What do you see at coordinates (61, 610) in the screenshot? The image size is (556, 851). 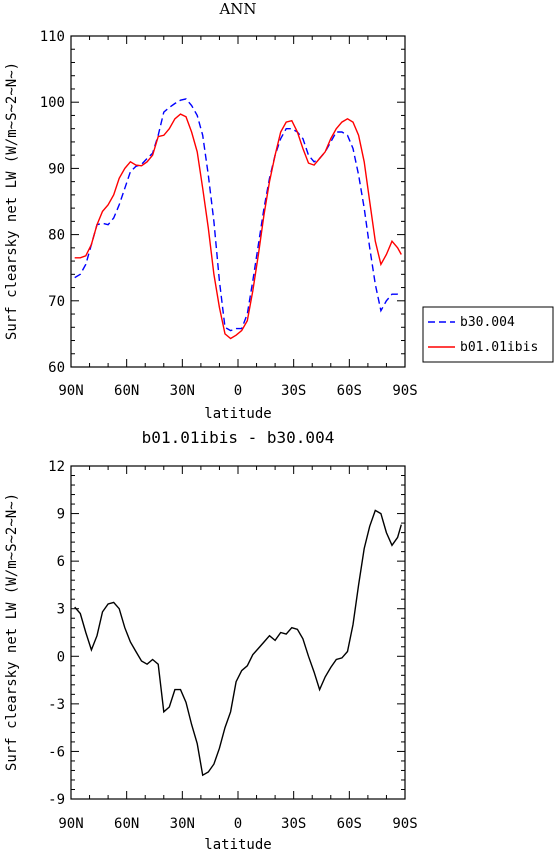 I see `y-tick-label: 3` at bounding box center [61, 610].